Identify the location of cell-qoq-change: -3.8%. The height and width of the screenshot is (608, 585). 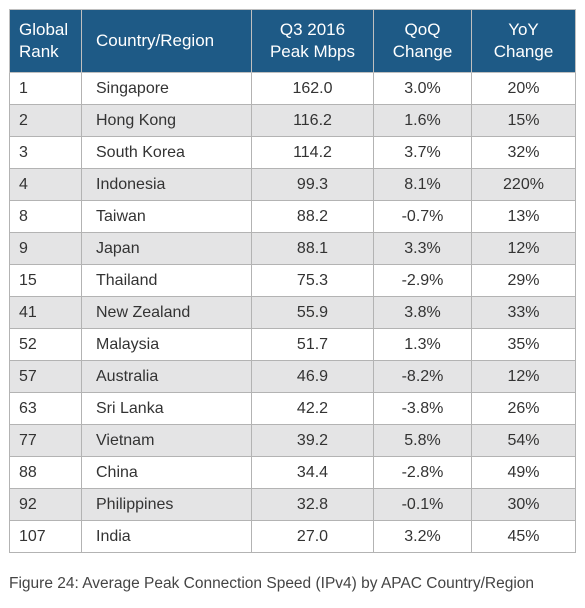
(422, 408).